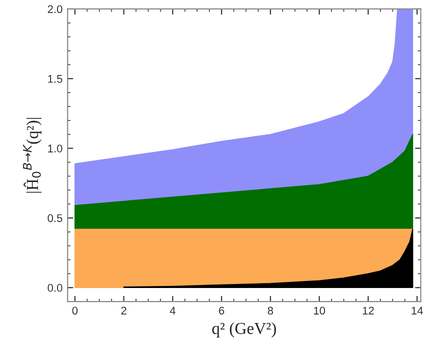 The image size is (436, 359). What do you see at coordinates (320, 310) in the screenshot?
I see `x-tick-label: 10` at bounding box center [320, 310].